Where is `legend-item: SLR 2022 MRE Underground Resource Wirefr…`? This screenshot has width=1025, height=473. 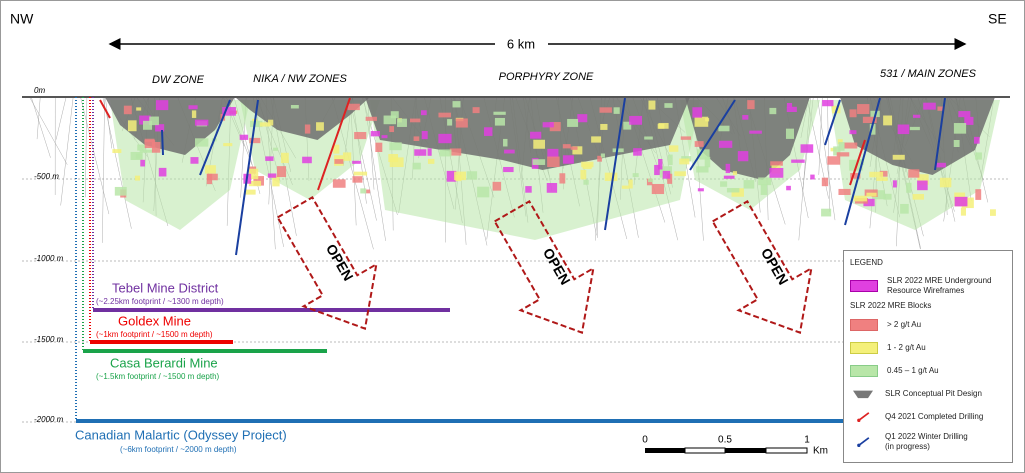
legend-item: SLR 2022 MRE Underground Resource Wirefr… is located at coordinates (939, 285).